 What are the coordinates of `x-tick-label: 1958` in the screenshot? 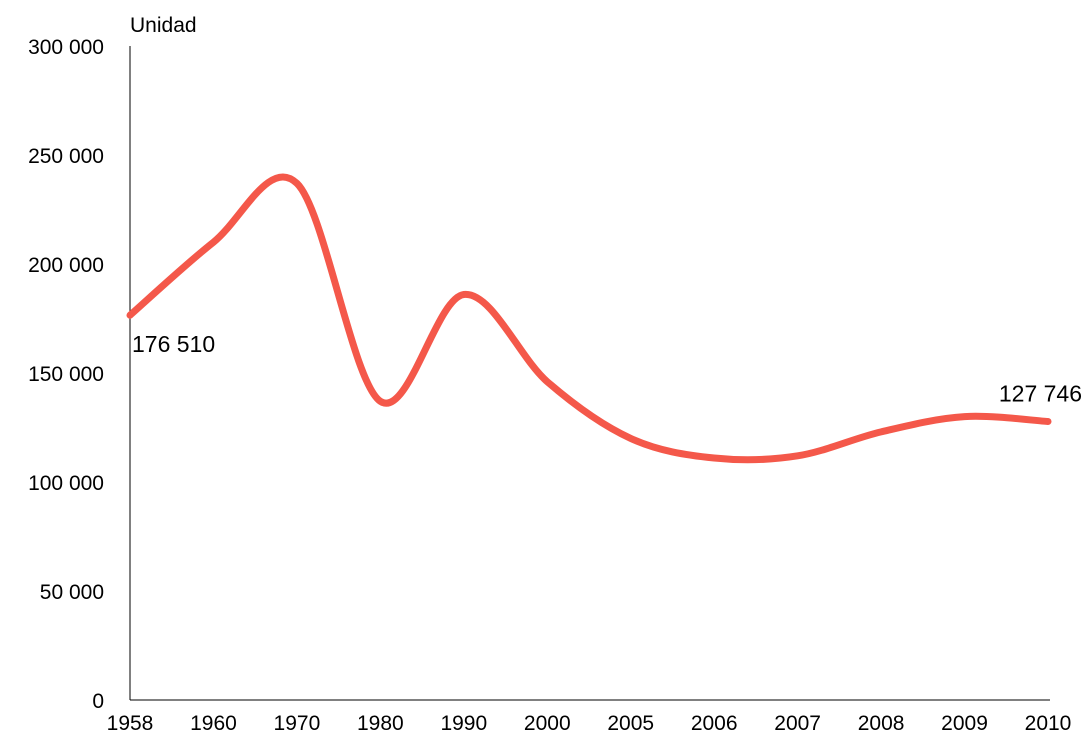 It's located at (130, 723).